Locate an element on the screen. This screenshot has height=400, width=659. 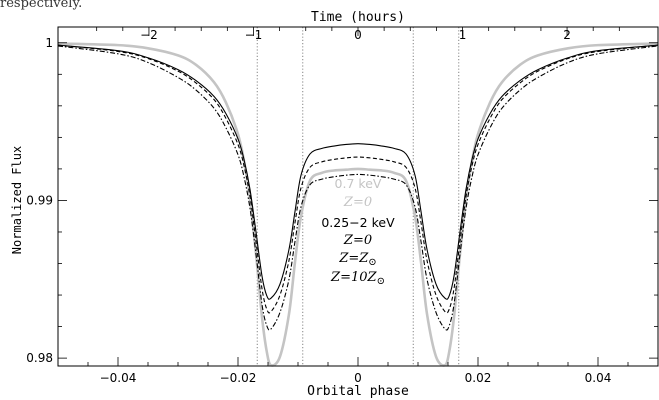
top-tick-label: −1 is located at coordinates (254, 35).